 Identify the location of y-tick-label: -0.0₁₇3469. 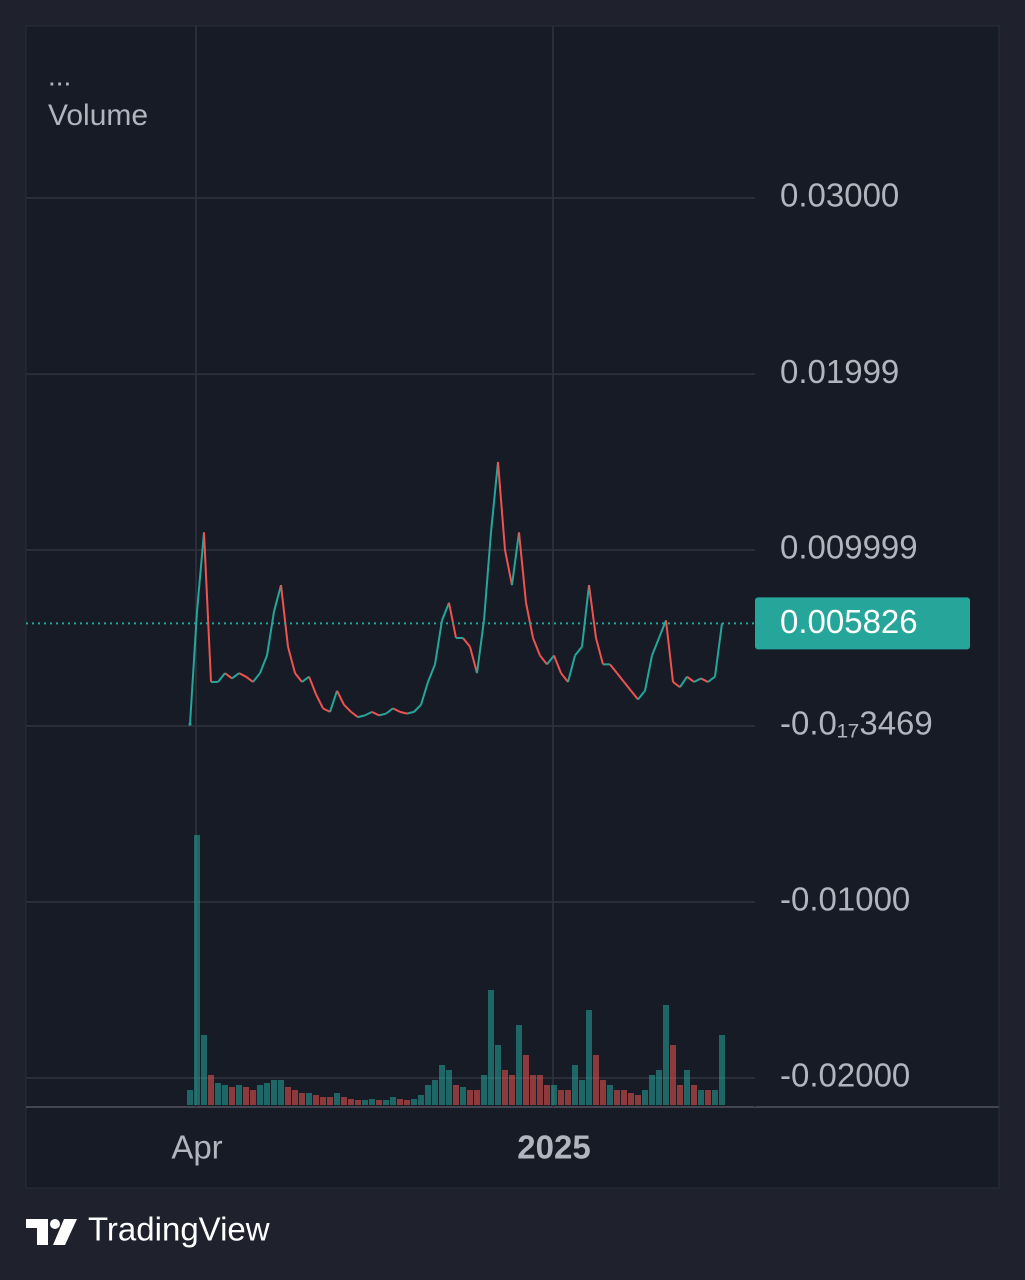
(856, 723).